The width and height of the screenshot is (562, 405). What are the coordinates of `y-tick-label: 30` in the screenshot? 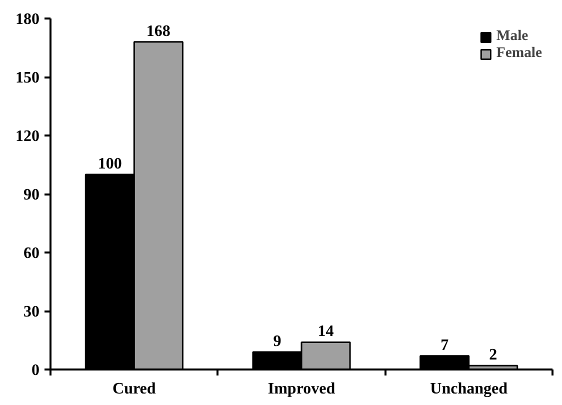 It's located at (32, 312).